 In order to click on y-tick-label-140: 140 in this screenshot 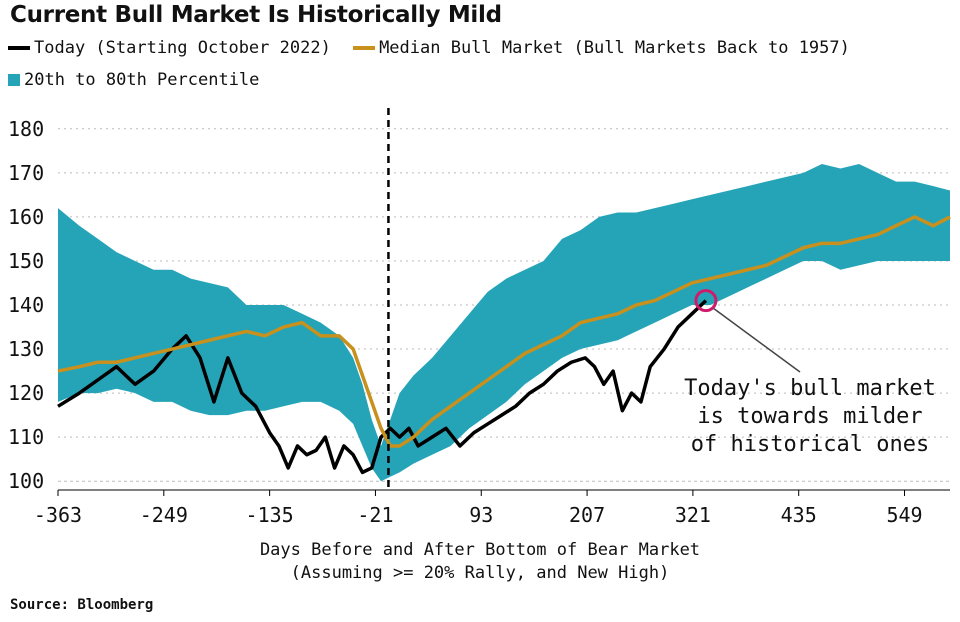, I will do `click(26, 305)`.